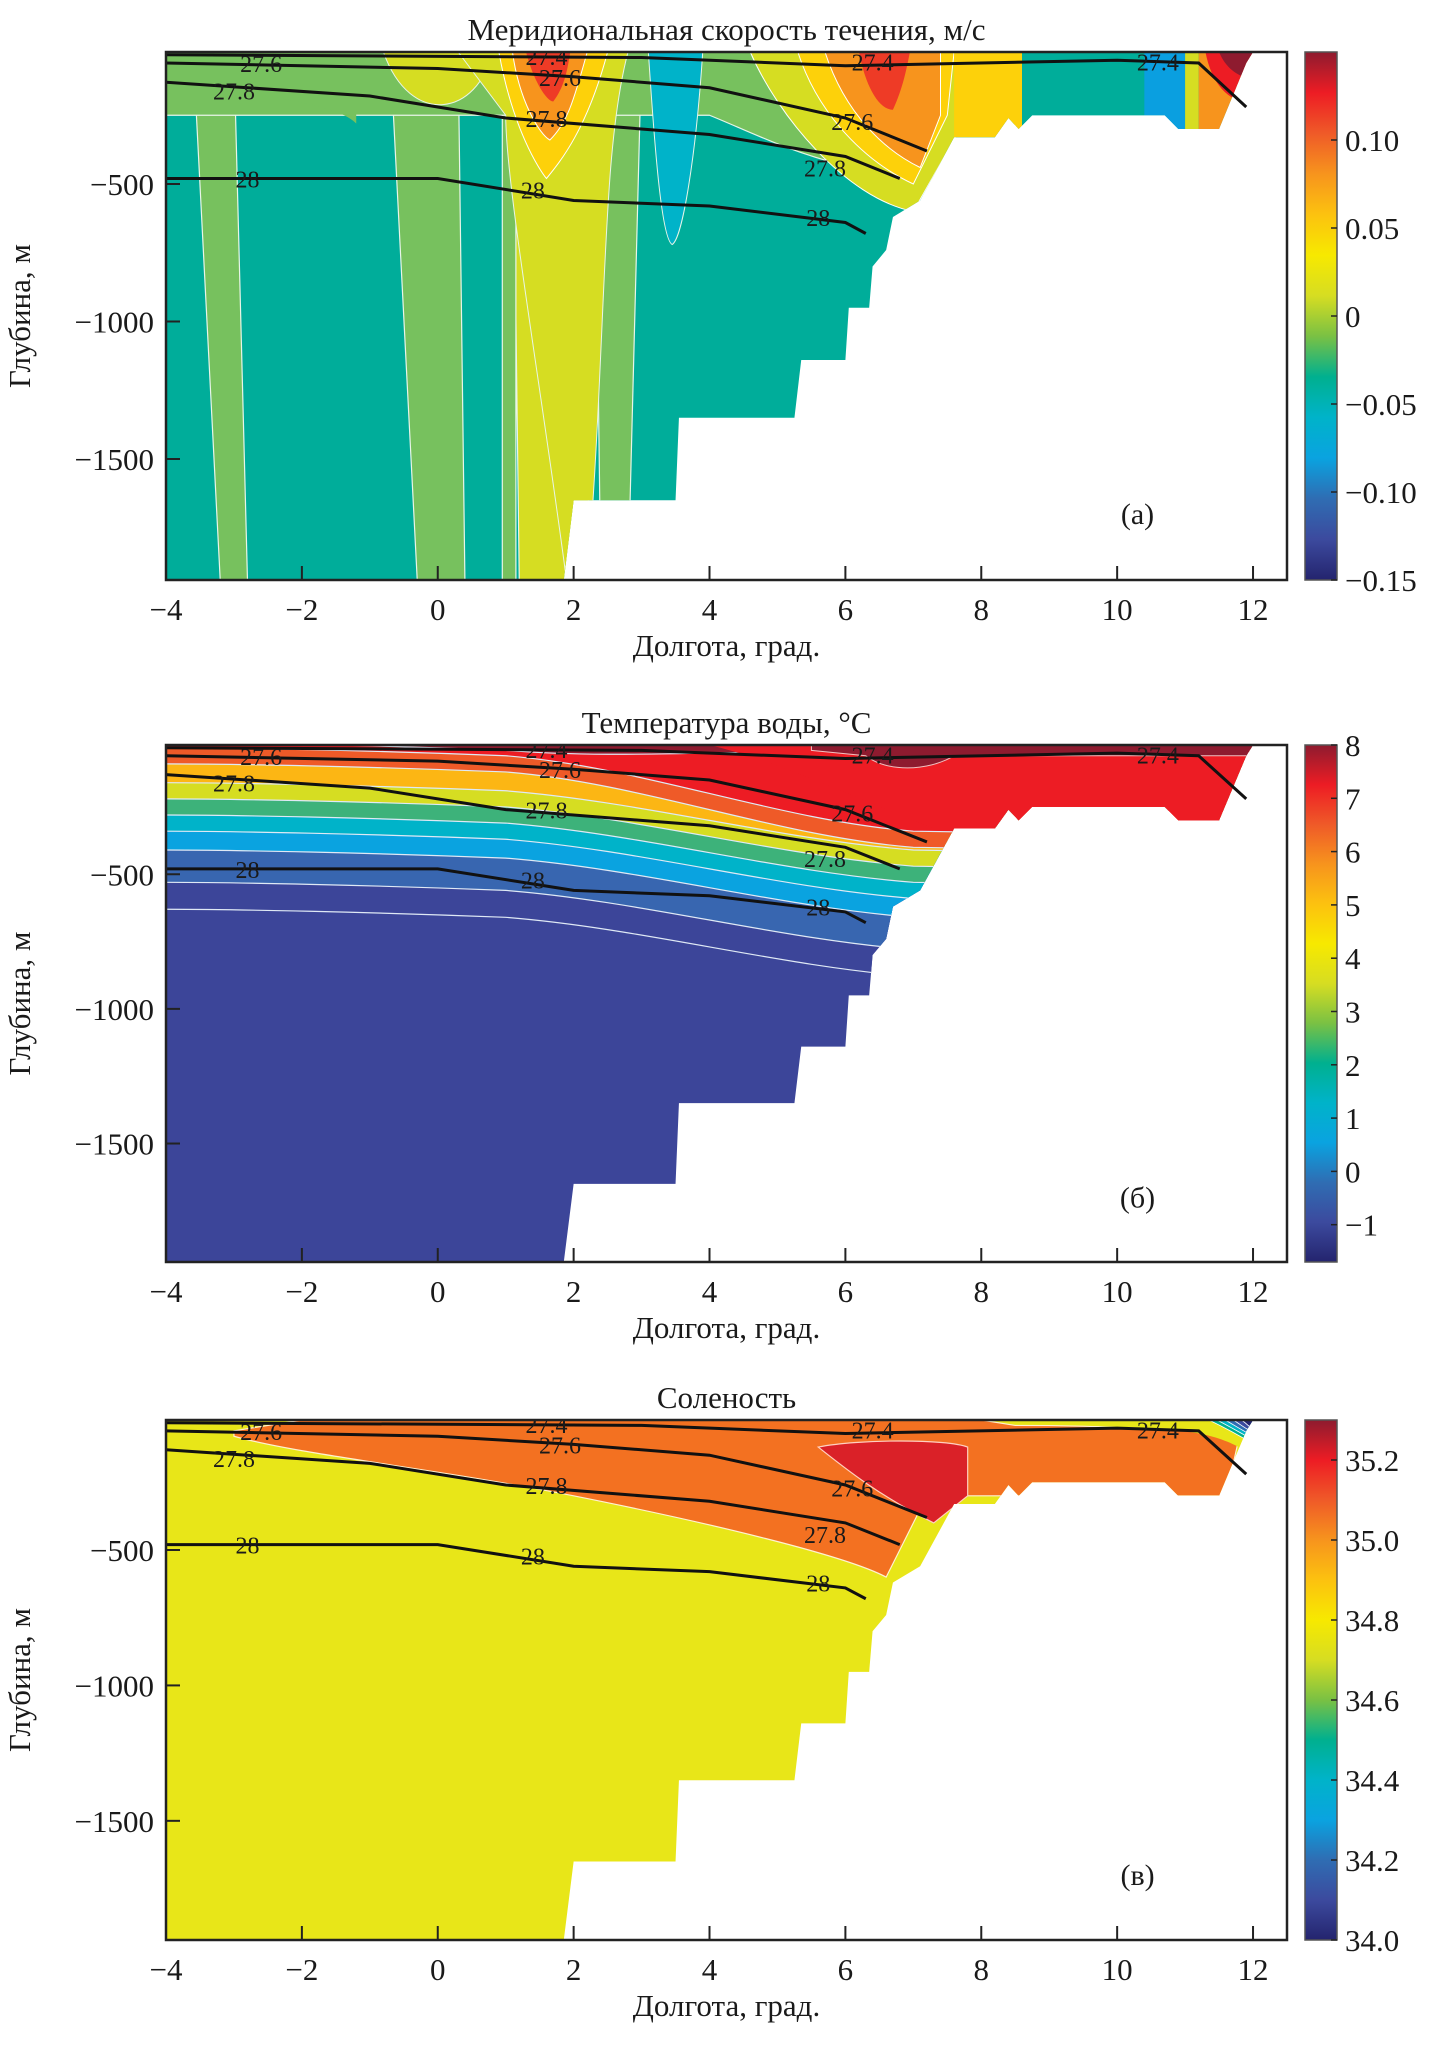 The image size is (1452, 2051). What do you see at coordinates (438, 1291) in the screenshot?
I see `x-tick-label: 0` at bounding box center [438, 1291].